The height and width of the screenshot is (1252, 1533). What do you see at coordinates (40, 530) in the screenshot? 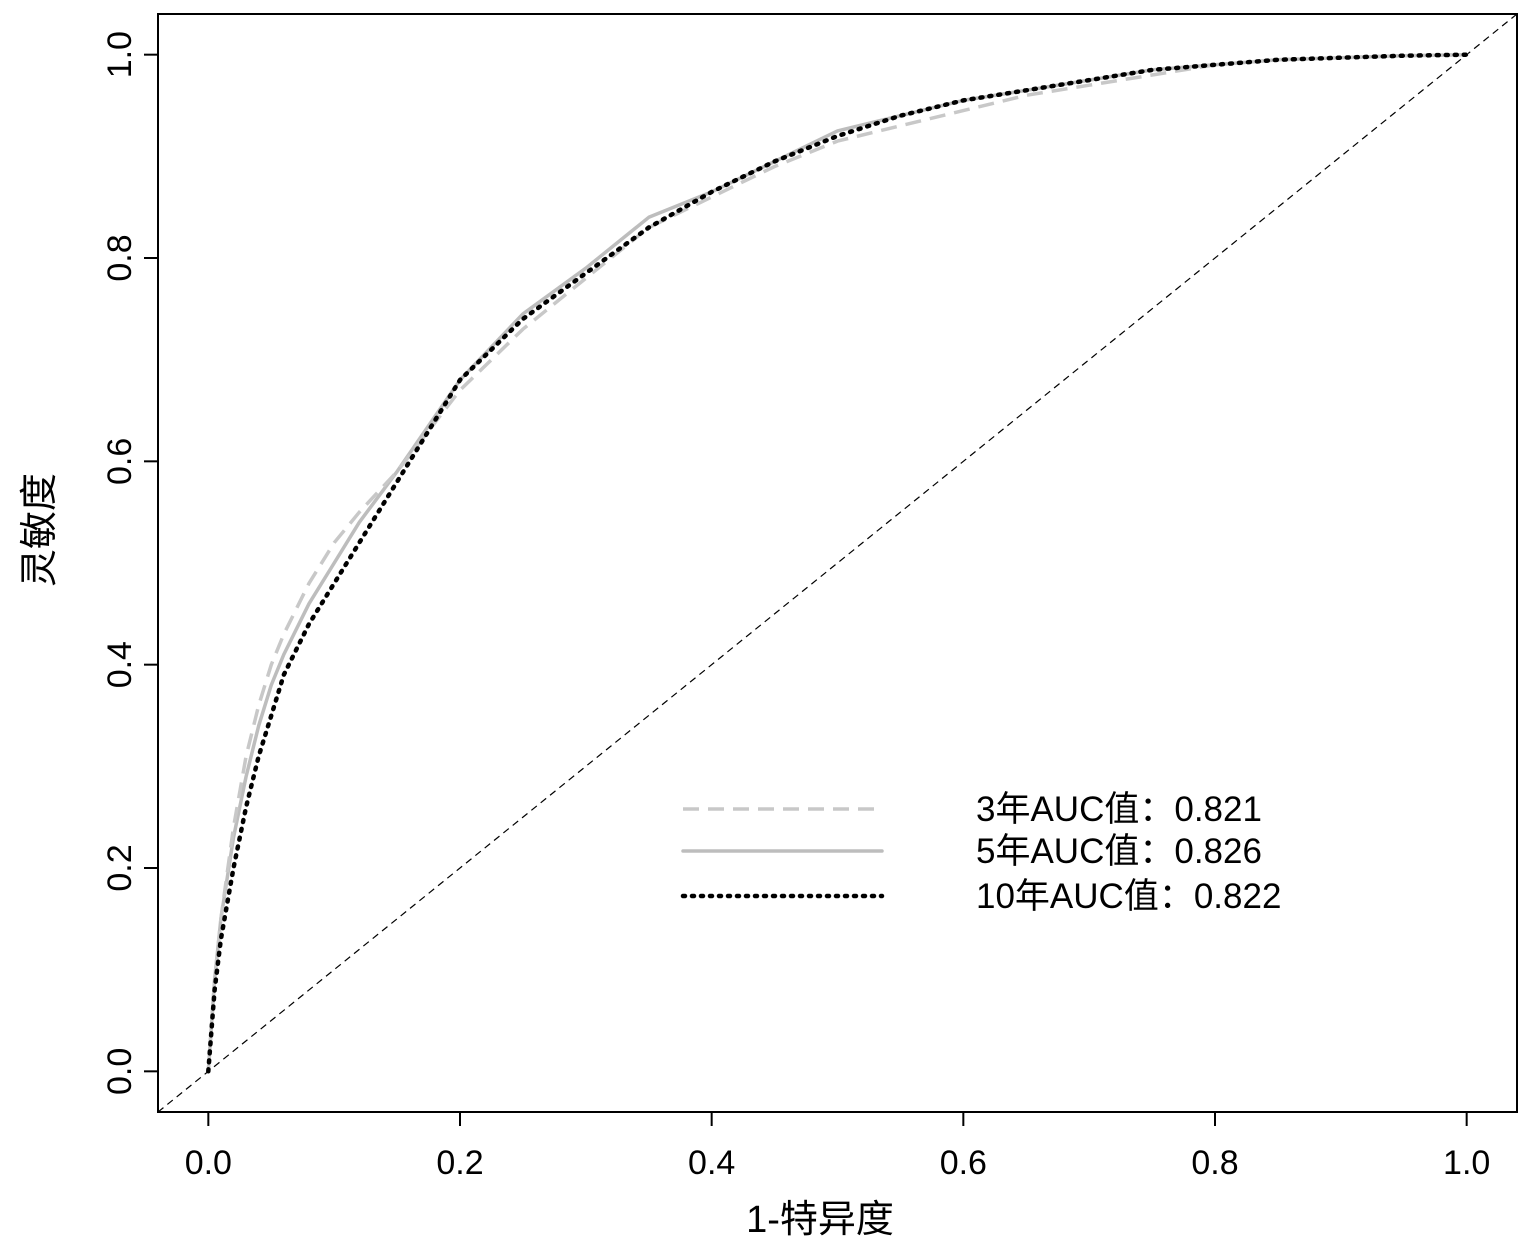
I see `y-axis-label: 灵敏度` at bounding box center [40, 530].